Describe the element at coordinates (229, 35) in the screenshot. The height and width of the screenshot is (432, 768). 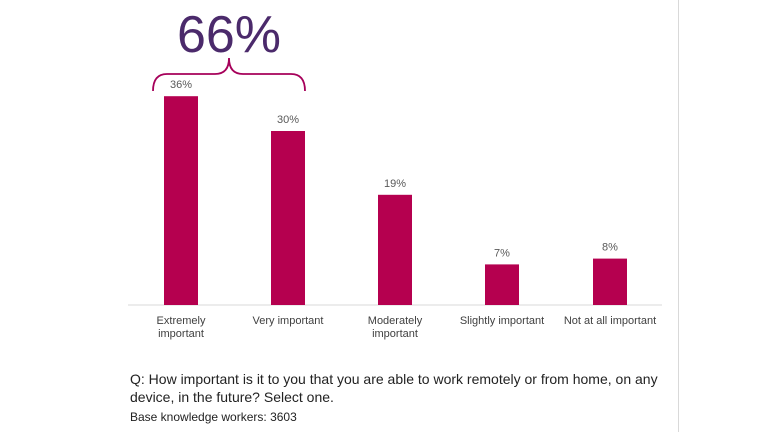
I see `callout-total-label: 66%` at that location.